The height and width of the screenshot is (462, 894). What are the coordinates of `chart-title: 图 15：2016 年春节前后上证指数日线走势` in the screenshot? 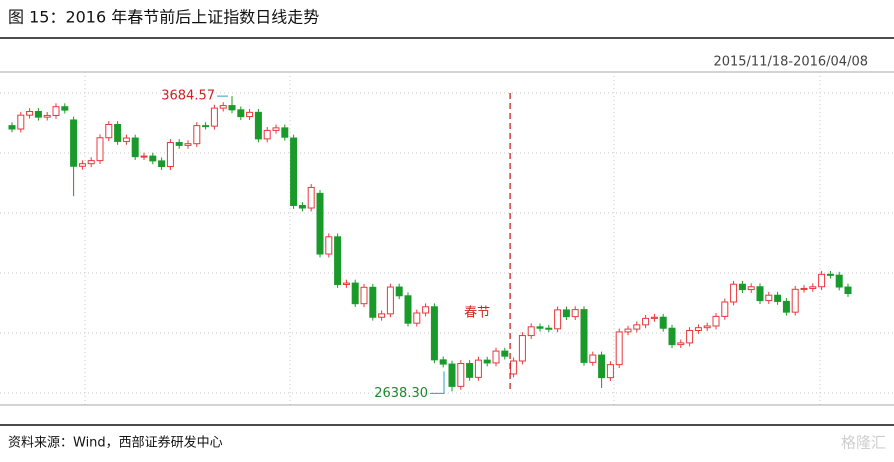 It's located at (163, 17).